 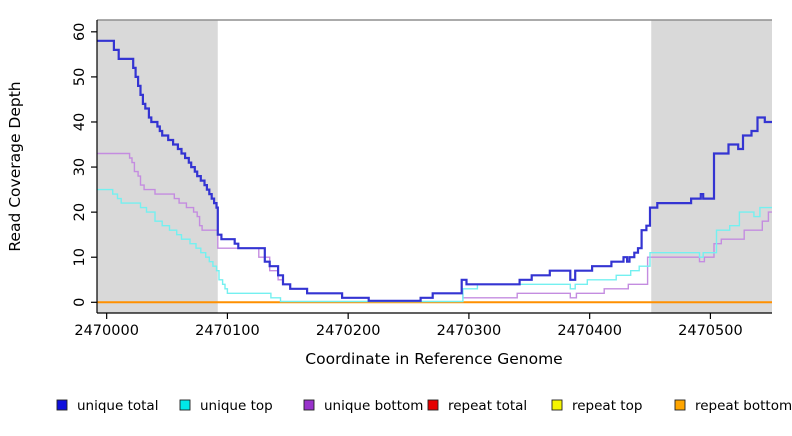 What do you see at coordinates (80, 212) in the screenshot?
I see `y-tick-label: 20` at bounding box center [80, 212].